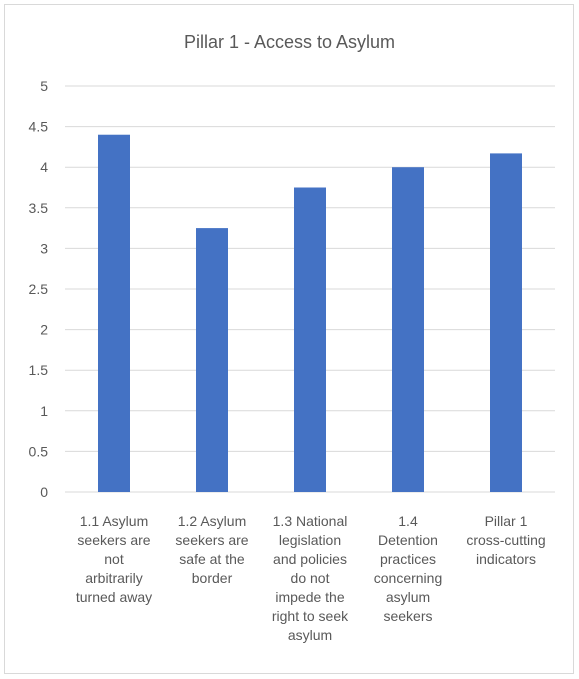  I want to click on category-label-line: not, so click(114, 559).